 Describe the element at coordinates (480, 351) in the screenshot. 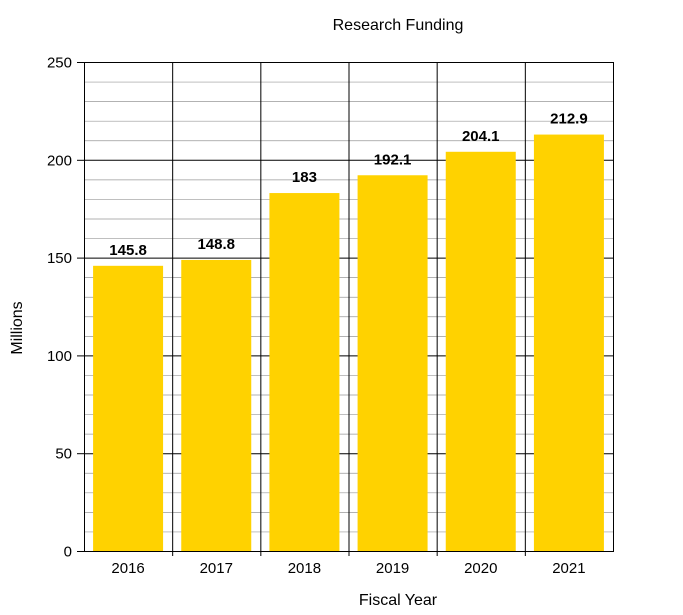

I see `bar-2020` at that location.